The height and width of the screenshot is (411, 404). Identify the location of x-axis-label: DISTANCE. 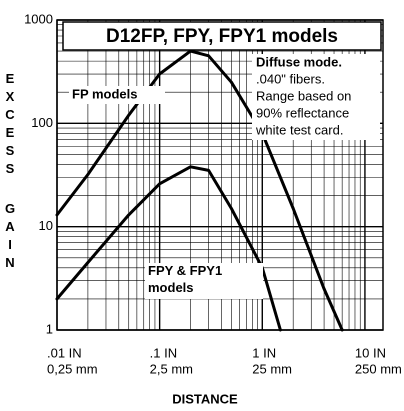
(205, 398).